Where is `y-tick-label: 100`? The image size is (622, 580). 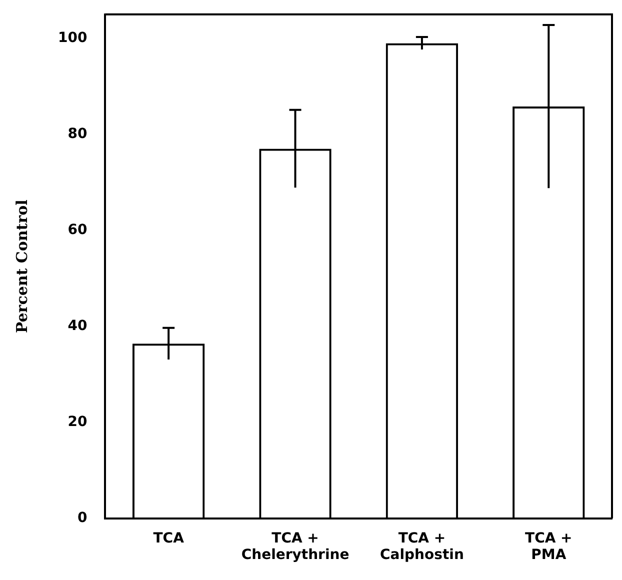
y-tick-label: 100 is located at coordinates (73, 38).